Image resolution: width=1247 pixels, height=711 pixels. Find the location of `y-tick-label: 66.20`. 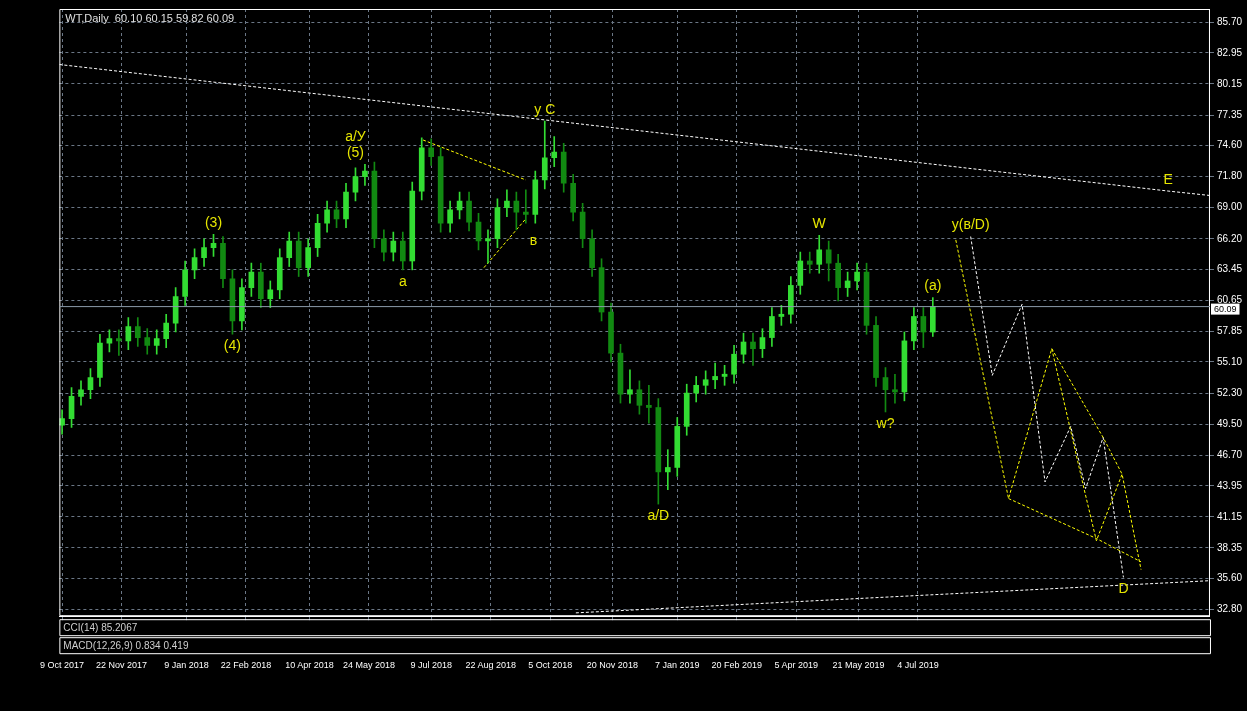

y-tick-label: 66.20 is located at coordinates (1229, 238).